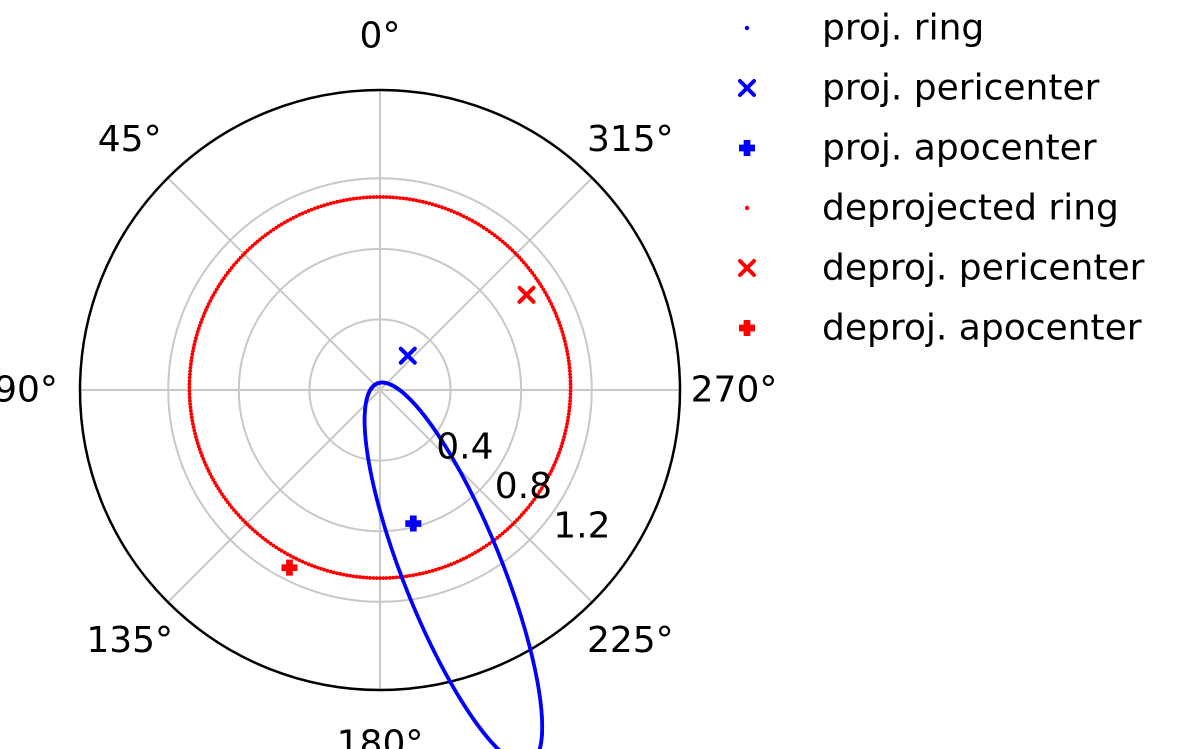 The image size is (1200, 749). Describe the element at coordinates (289, 567) in the screenshot. I see `marker-deproj-apocenter` at that location.